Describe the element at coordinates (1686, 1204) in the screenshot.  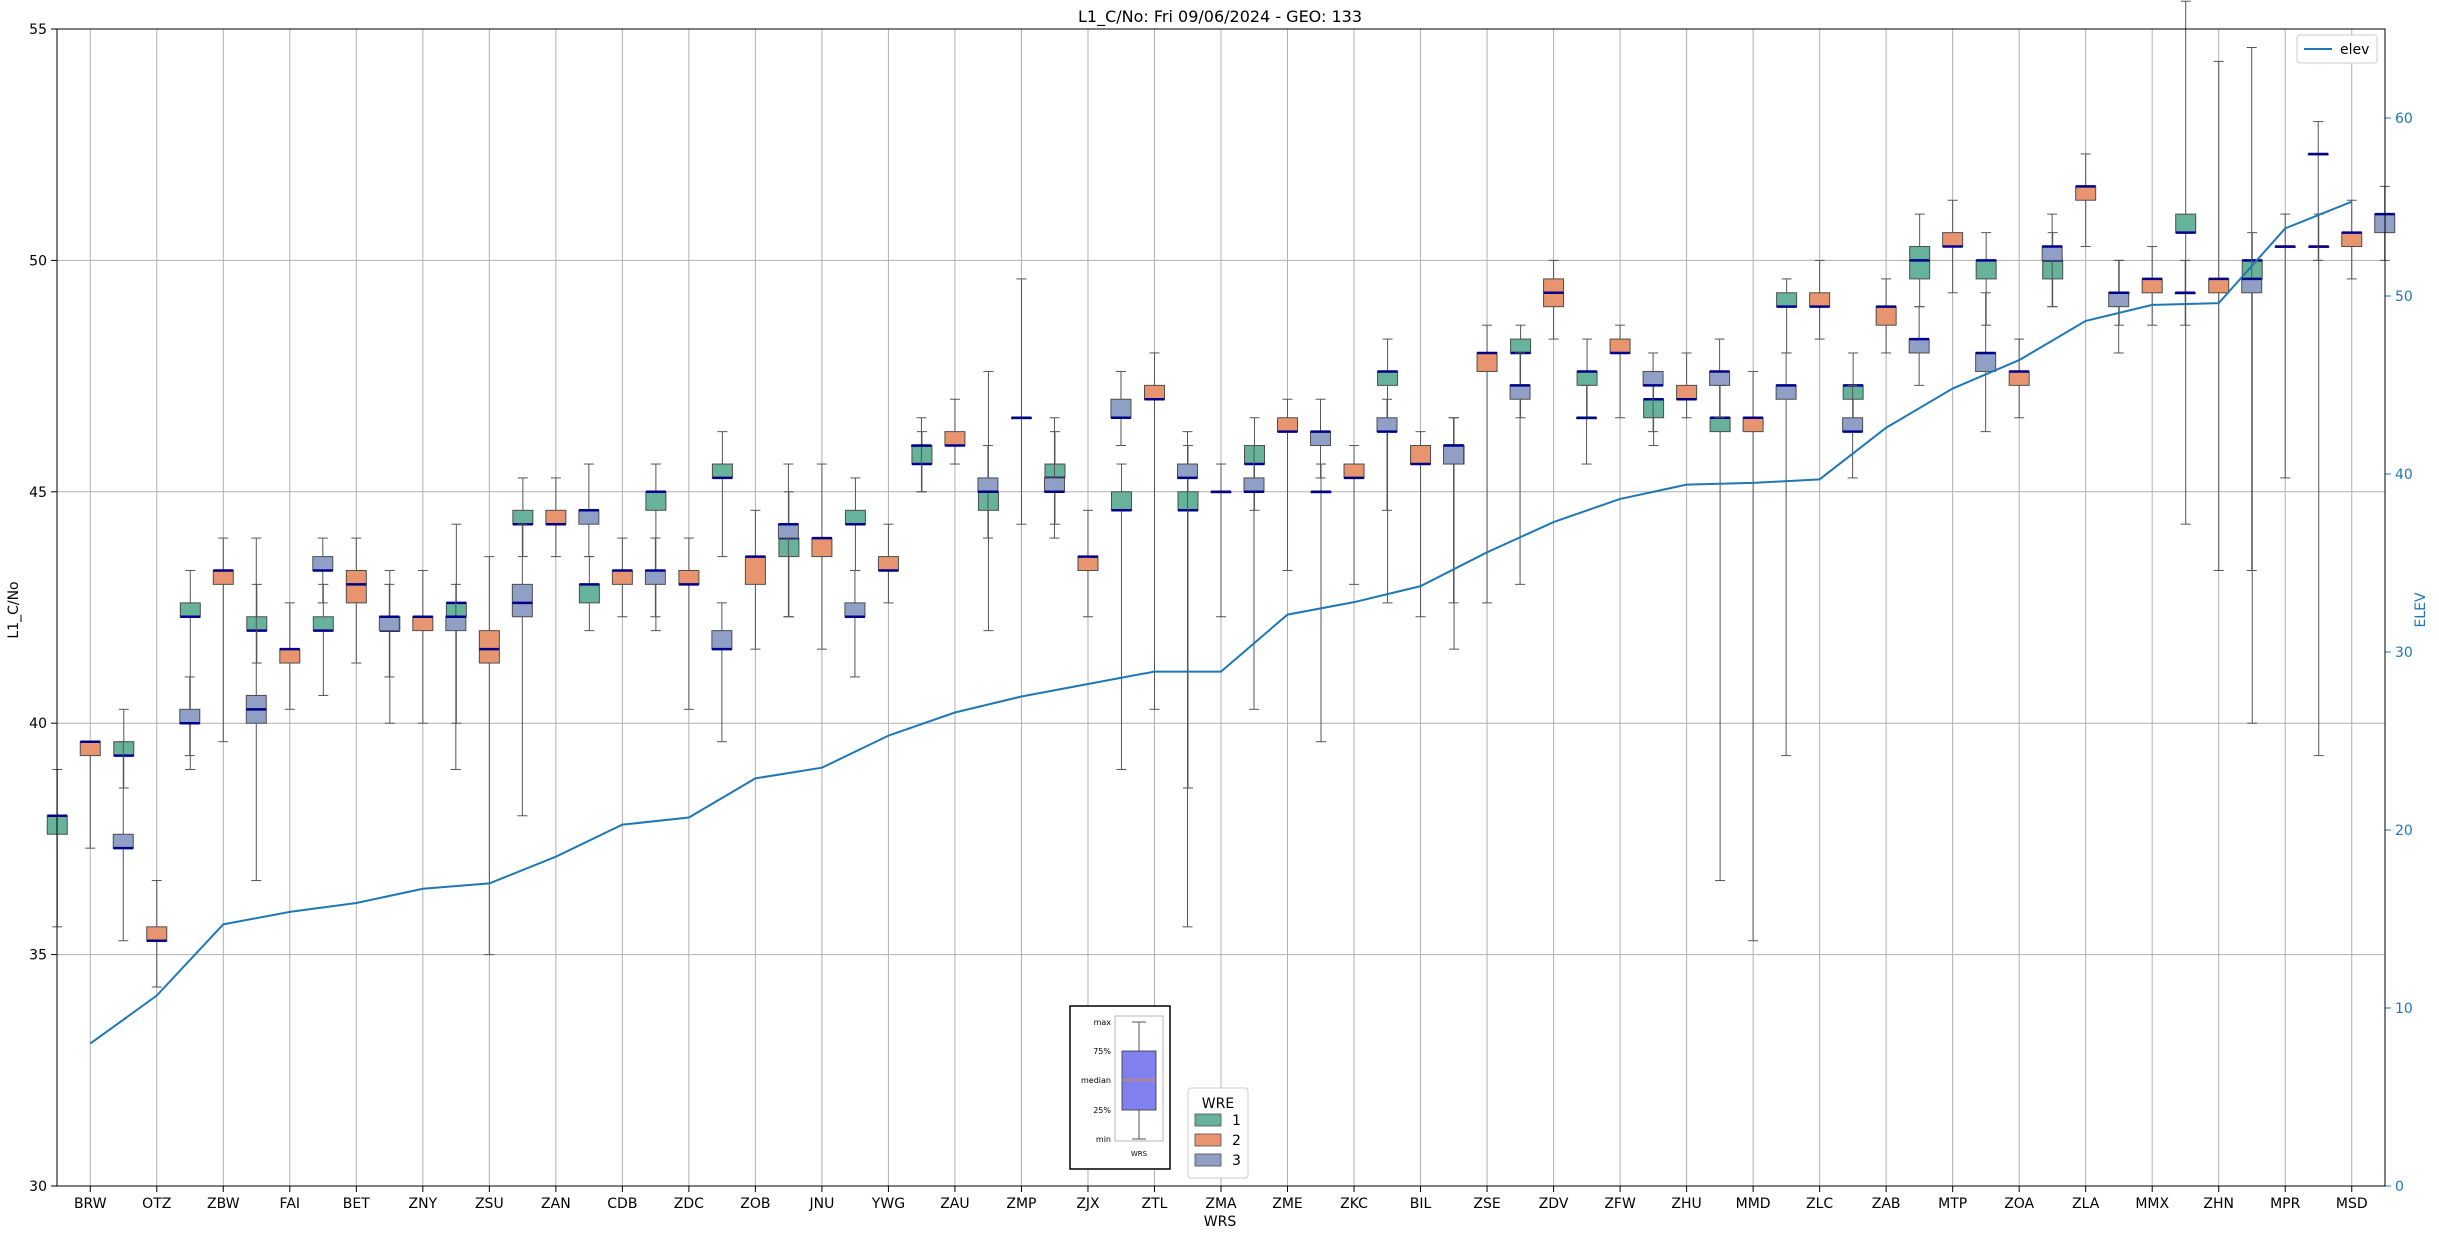
I see `x-tick-label: ZHU` at that location.